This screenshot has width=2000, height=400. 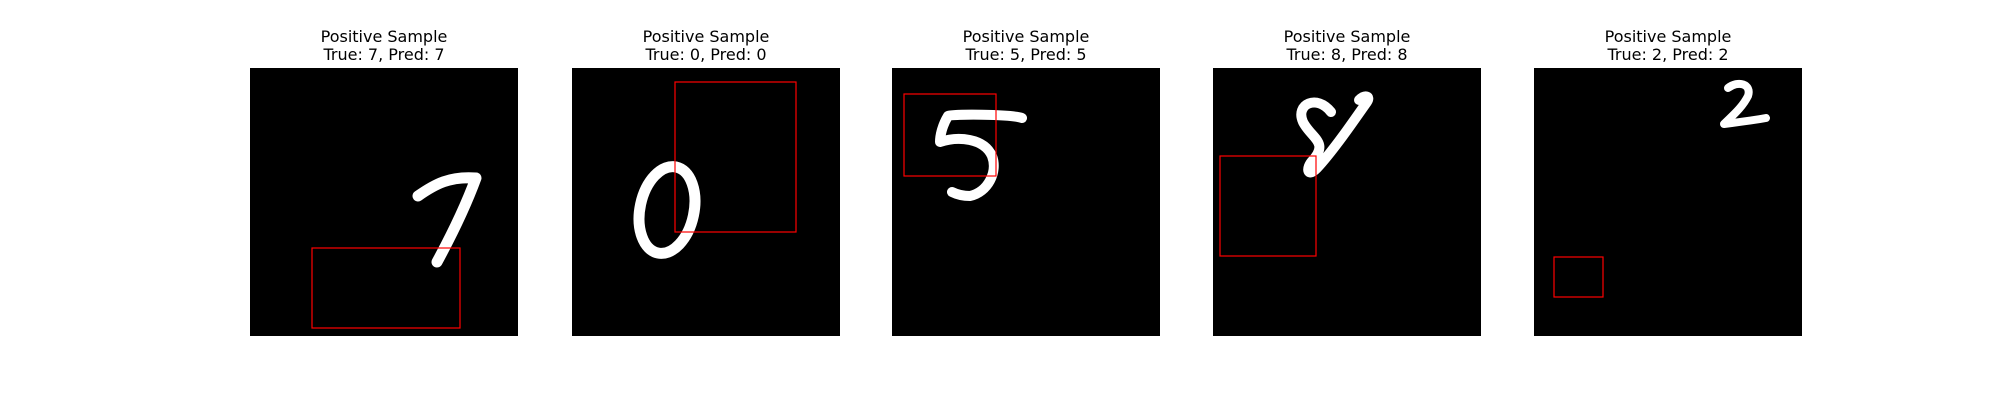 I want to click on panel-subtitle: True: 0, Pred: 0, so click(x=706, y=54).